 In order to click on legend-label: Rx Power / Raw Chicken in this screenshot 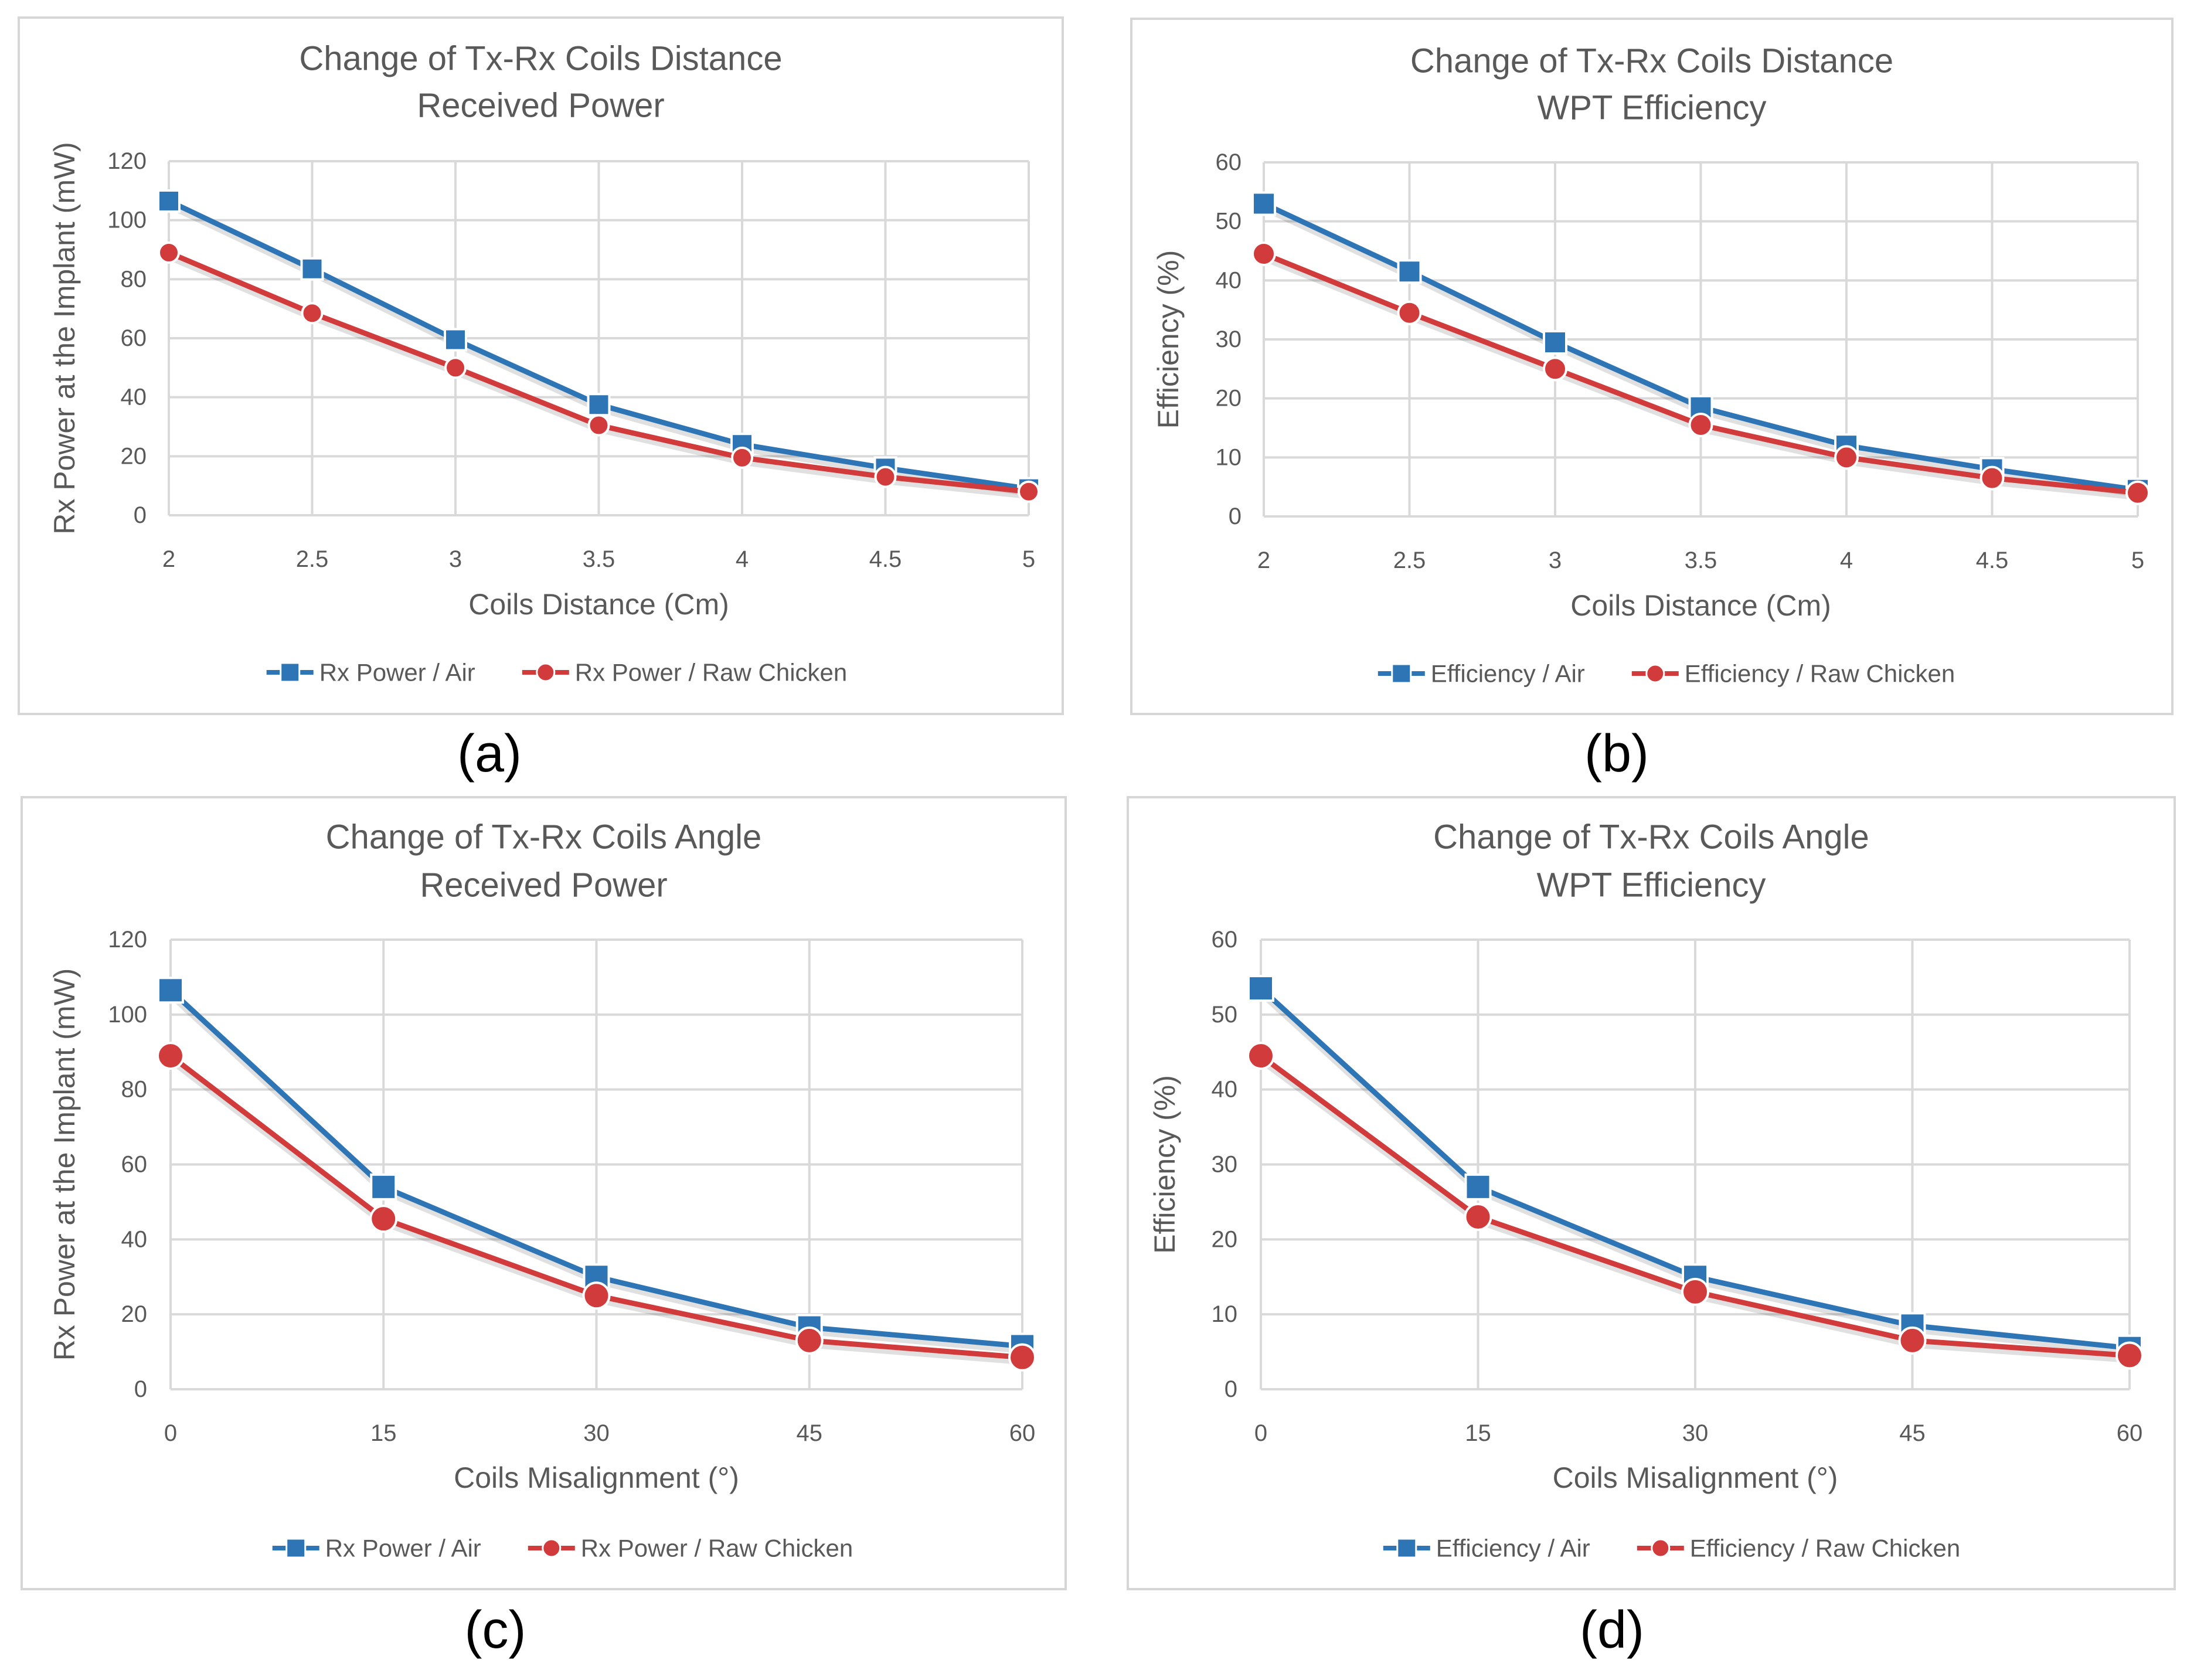, I will do `click(711, 672)`.